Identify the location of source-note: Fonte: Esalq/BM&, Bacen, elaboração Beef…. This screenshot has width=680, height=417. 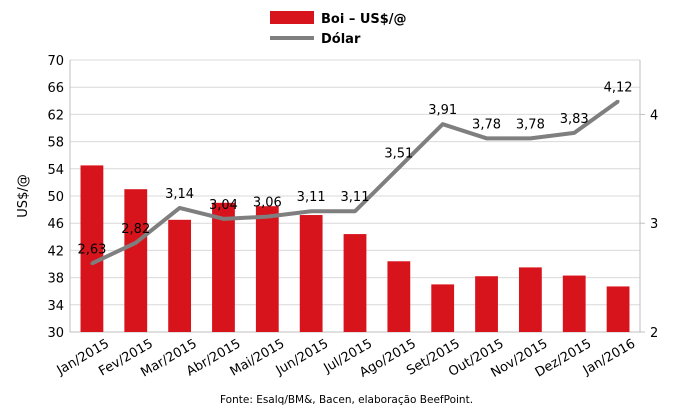
(346, 400).